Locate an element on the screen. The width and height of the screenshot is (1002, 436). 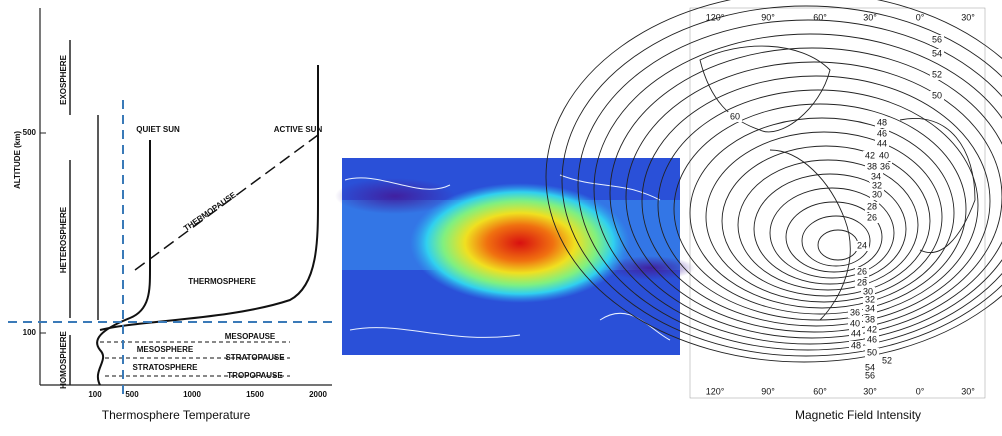
layer-label: HOMOSPHERE is located at coordinates (63, 359).